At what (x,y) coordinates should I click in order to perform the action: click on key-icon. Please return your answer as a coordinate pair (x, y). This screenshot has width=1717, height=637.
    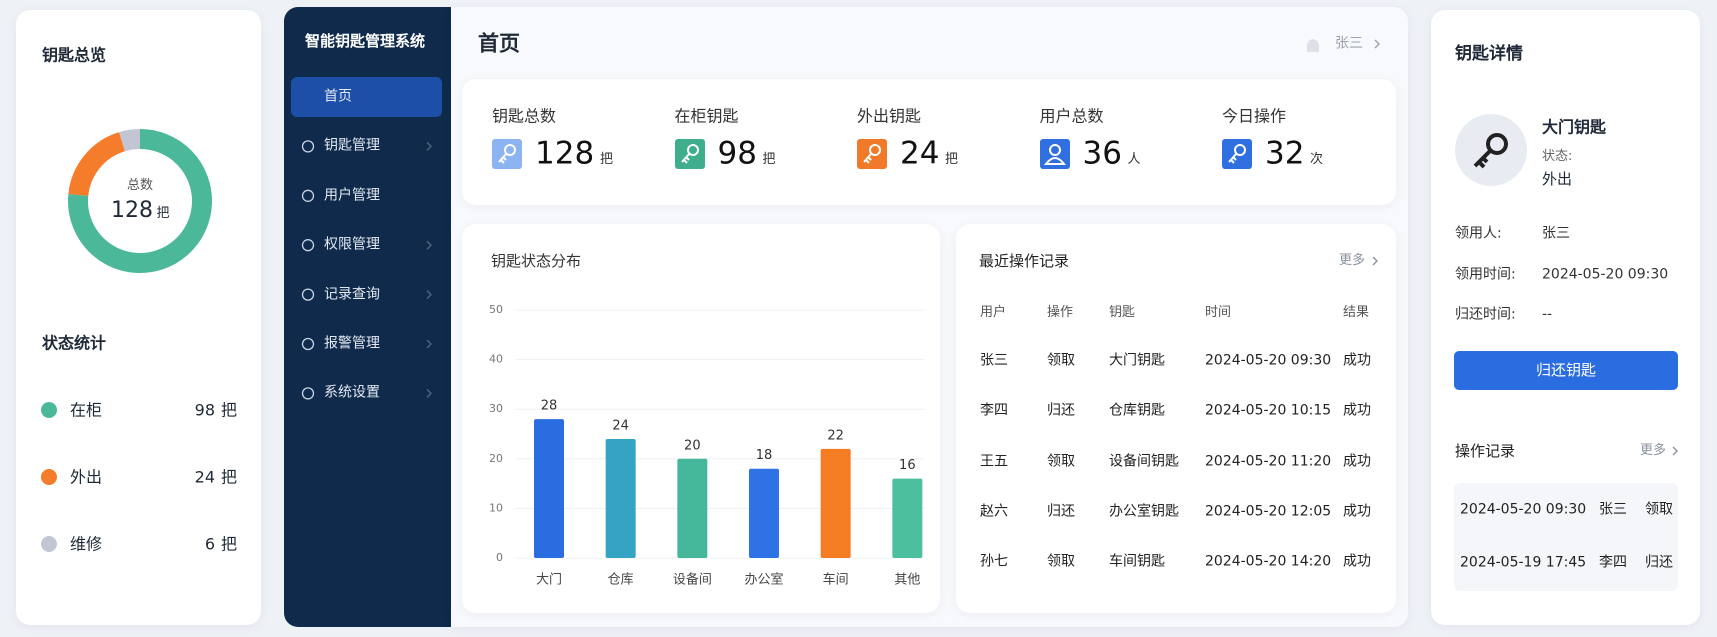
    Looking at the image, I should click on (1490, 151).